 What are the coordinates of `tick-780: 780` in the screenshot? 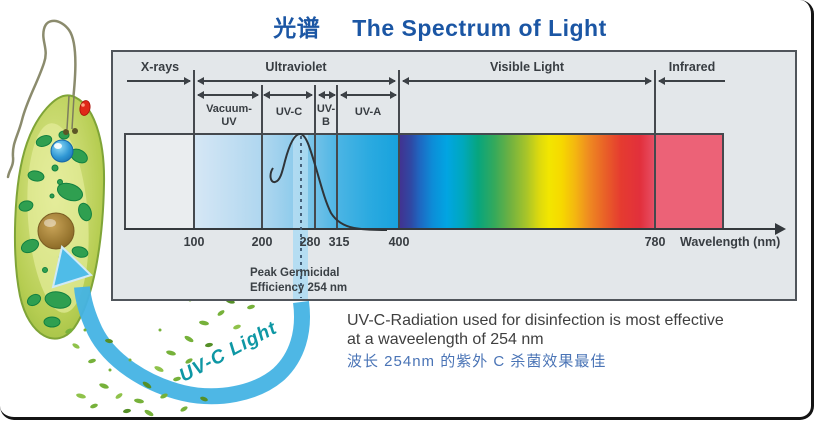 It's located at (655, 242).